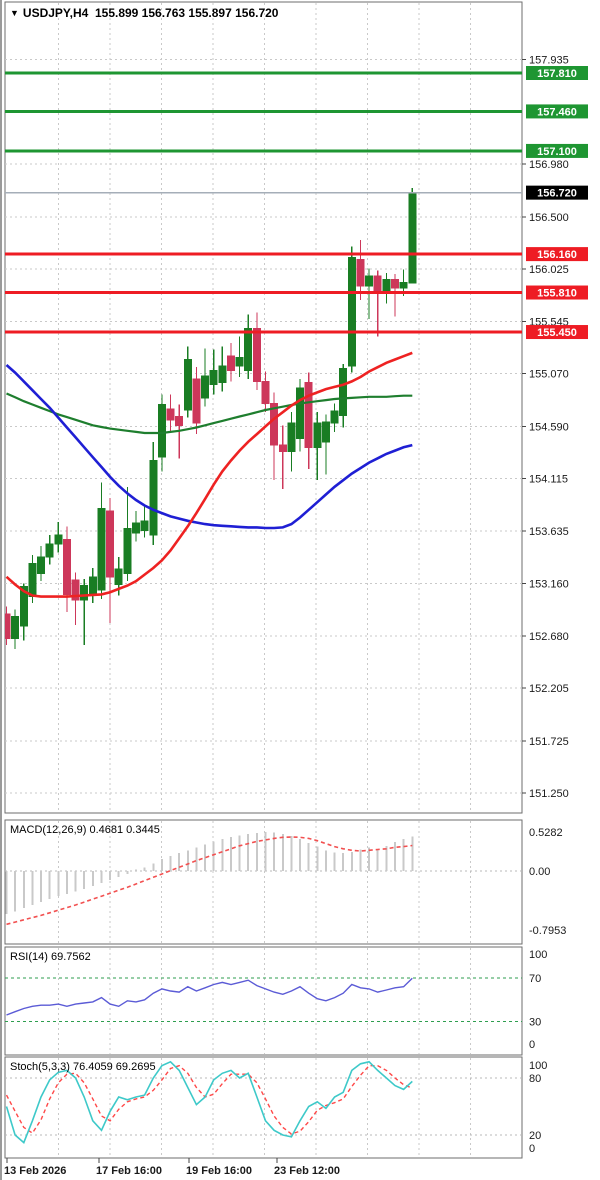  I want to click on rsi-line, so click(209, 996).